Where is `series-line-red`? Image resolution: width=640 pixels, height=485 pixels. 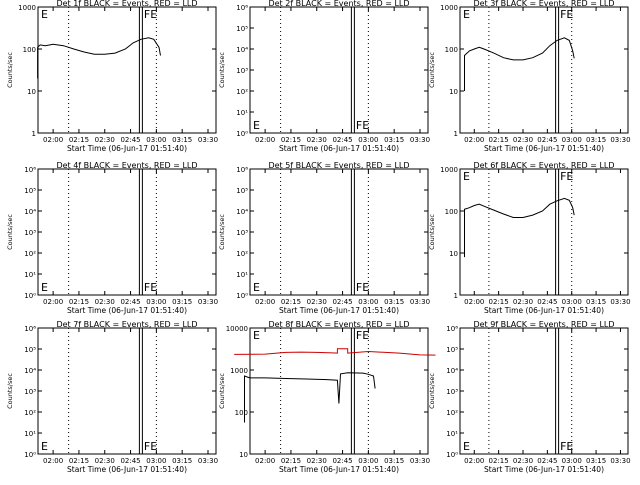 series-line-red is located at coordinates (335, 352).